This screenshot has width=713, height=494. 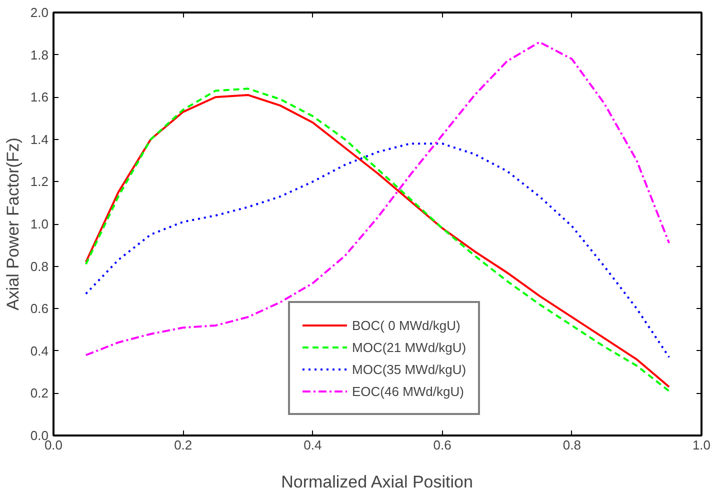 I want to click on legend-label: BOC( 0 MWd/kgU), so click(x=406, y=325).